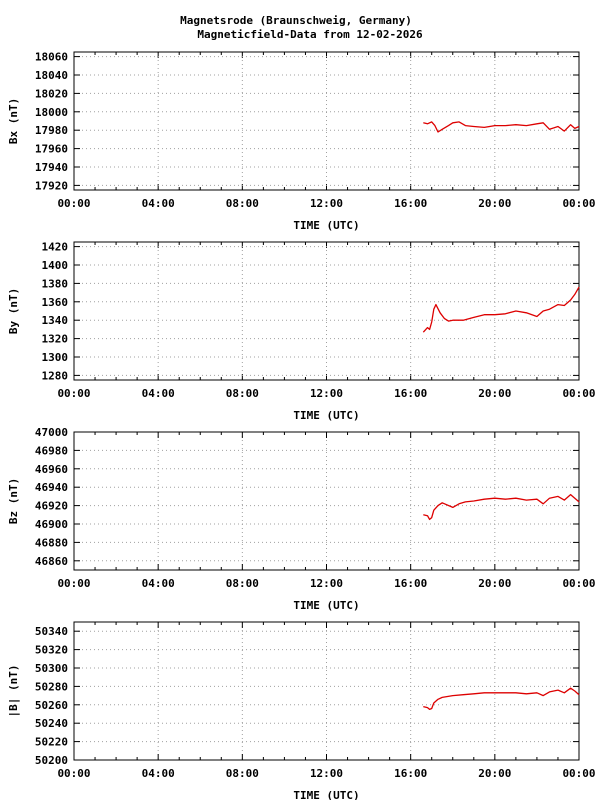 This screenshot has height=800, width=600. Describe the element at coordinates (13, 501) in the screenshot. I see `y-axis-label: Bz (nT)` at that location.